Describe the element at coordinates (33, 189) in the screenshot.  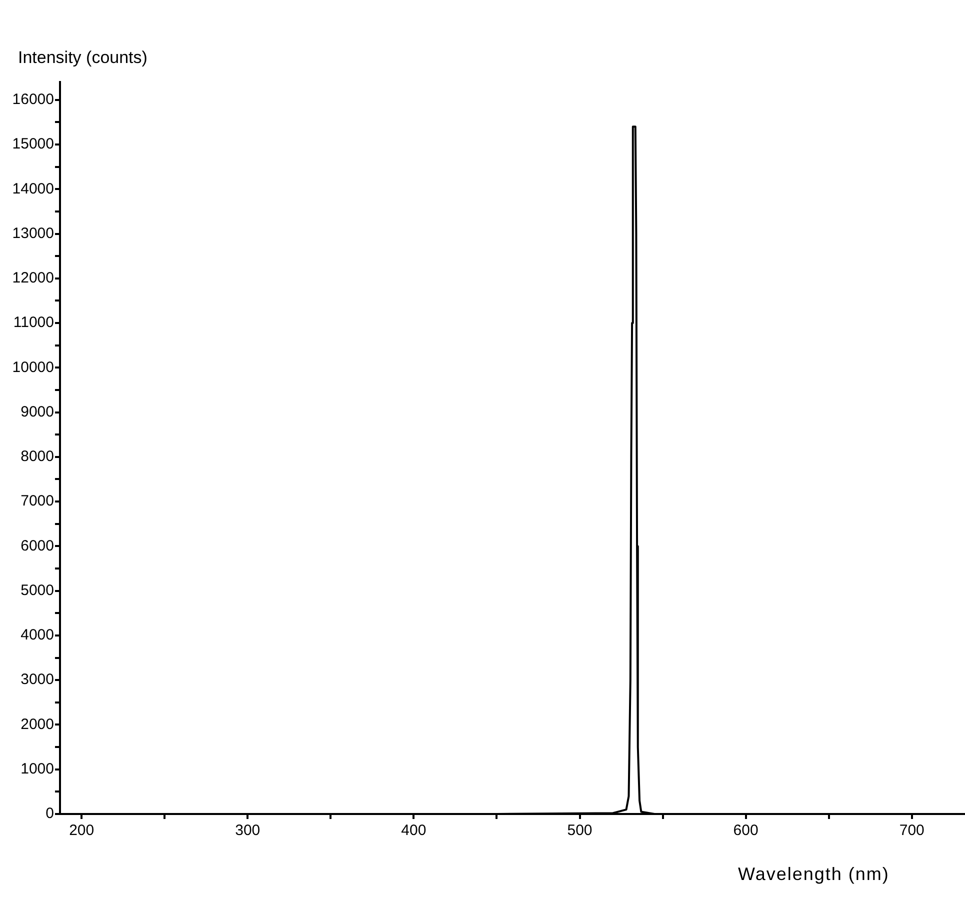
I see `y-tick-label: 14000` at that location.